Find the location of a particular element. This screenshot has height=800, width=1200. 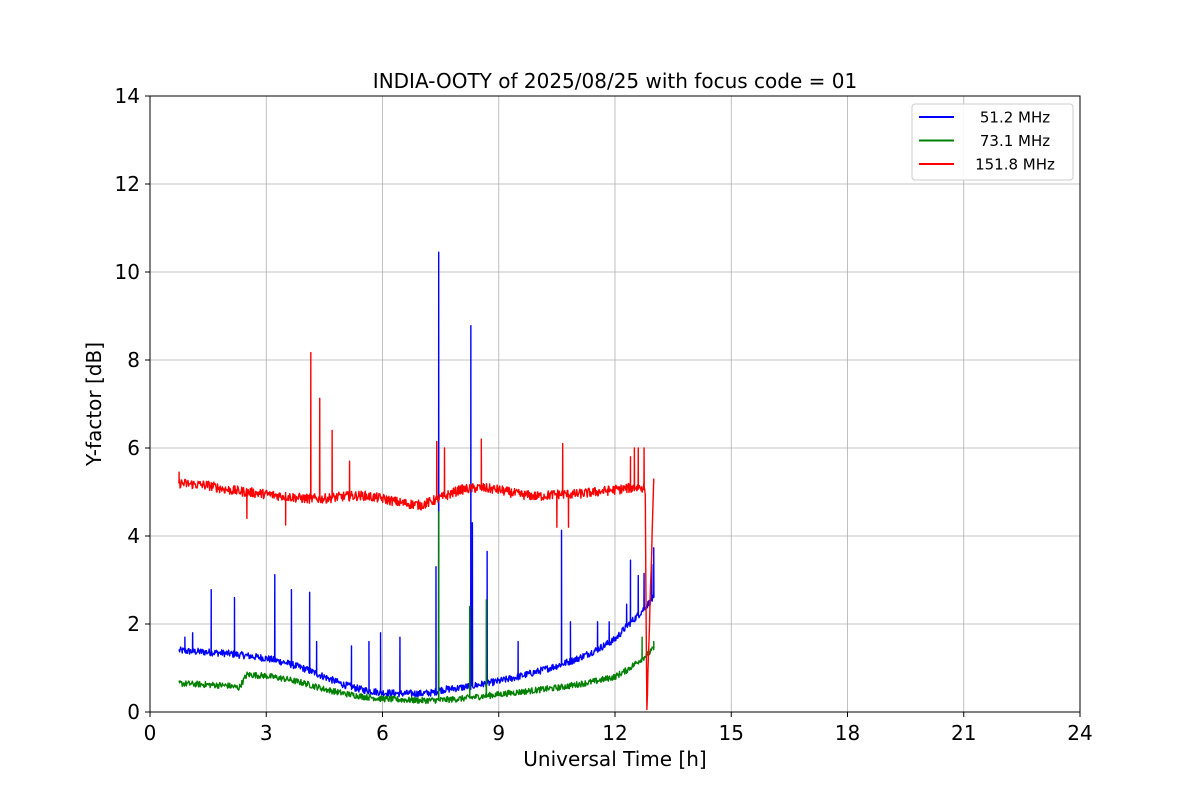

x-tick-label: 18 is located at coordinates (847, 733).